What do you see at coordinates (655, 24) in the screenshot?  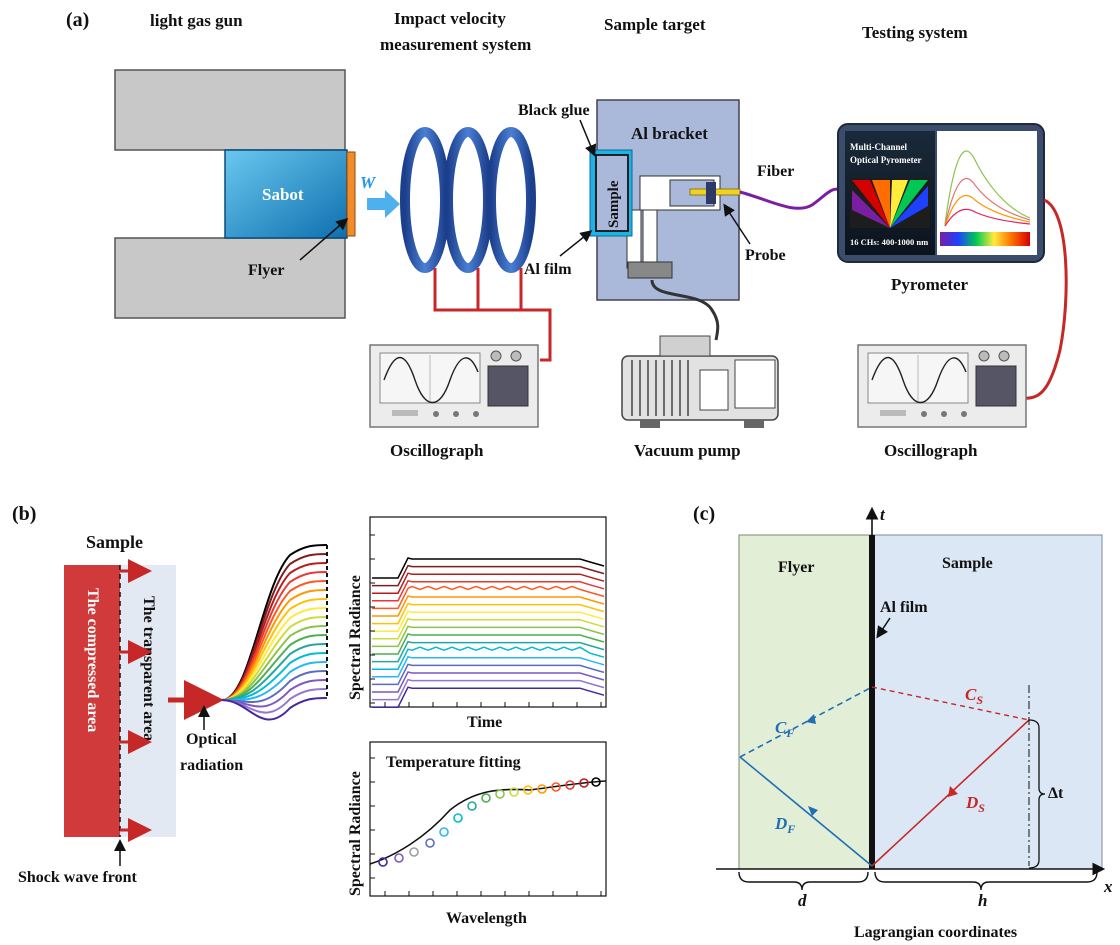 I see `col-sample-target: Sample target` at bounding box center [655, 24].